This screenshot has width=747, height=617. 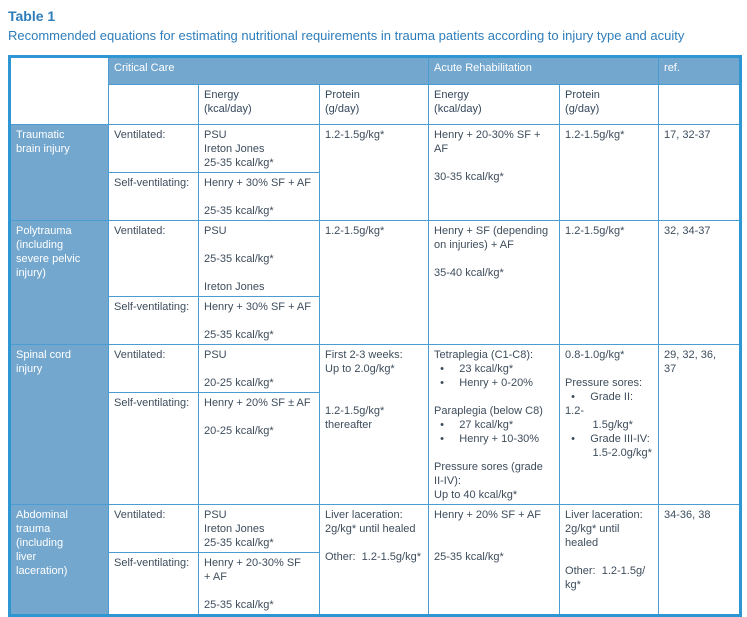 I want to click on abdominal-ar-energy: Henry + 20% SF + AF 25-35 kcal/kg*, so click(x=494, y=560).